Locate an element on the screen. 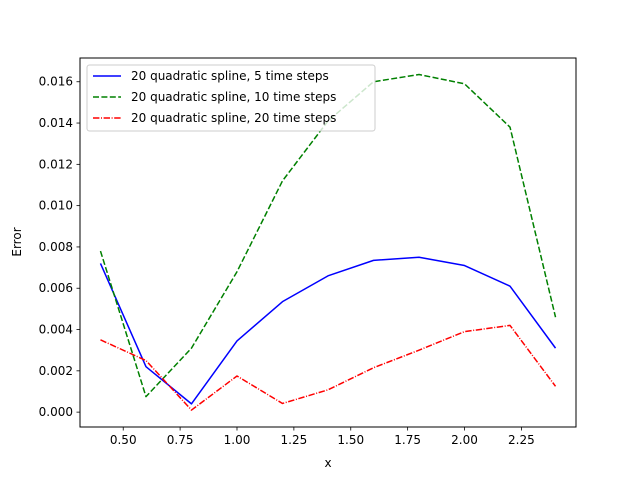 The height and width of the screenshot is (480, 640). legend-entry-1: 20 quadratic spline, 5 time steps is located at coordinates (230, 76).